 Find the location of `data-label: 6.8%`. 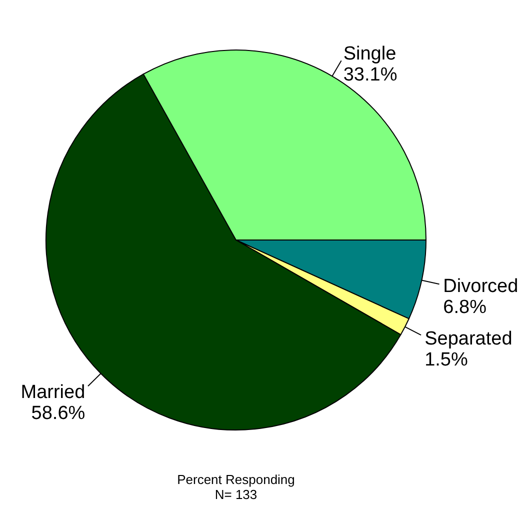

data-label: 6.8% is located at coordinates (465, 307).